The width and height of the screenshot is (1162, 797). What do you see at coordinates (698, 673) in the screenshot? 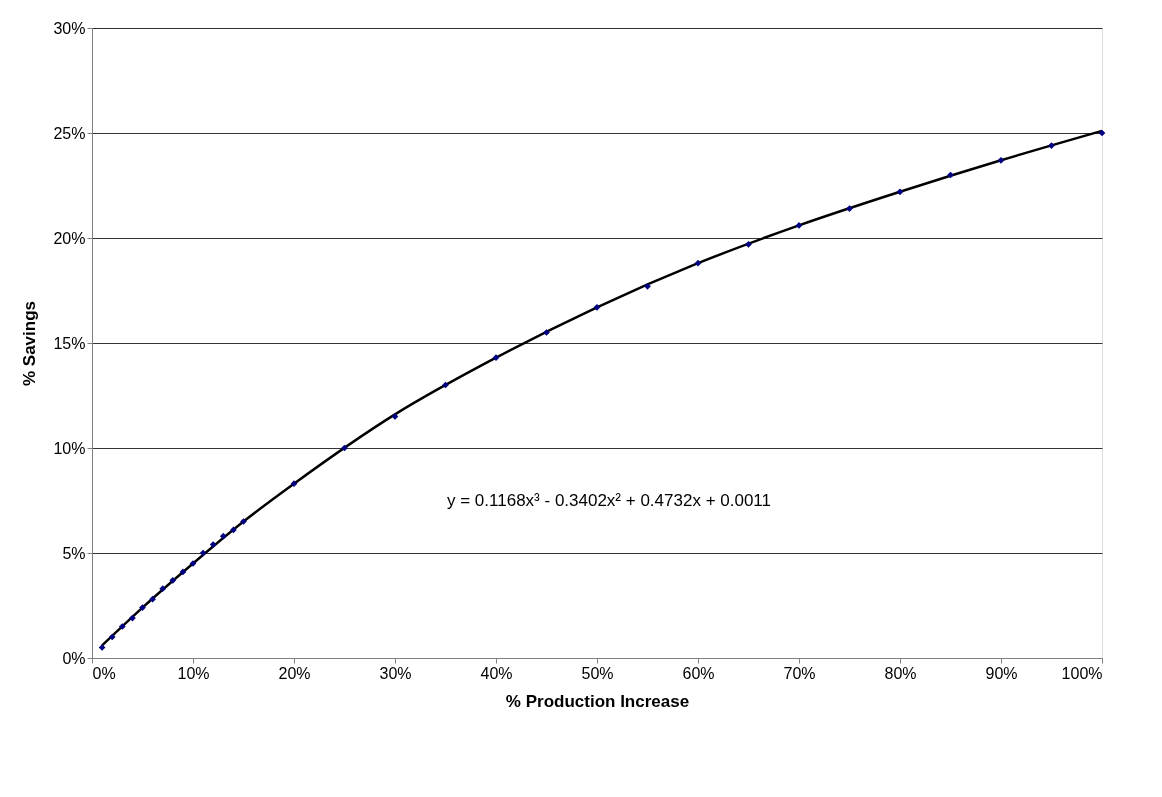
I see `x-tick-label: 60%` at bounding box center [698, 673].